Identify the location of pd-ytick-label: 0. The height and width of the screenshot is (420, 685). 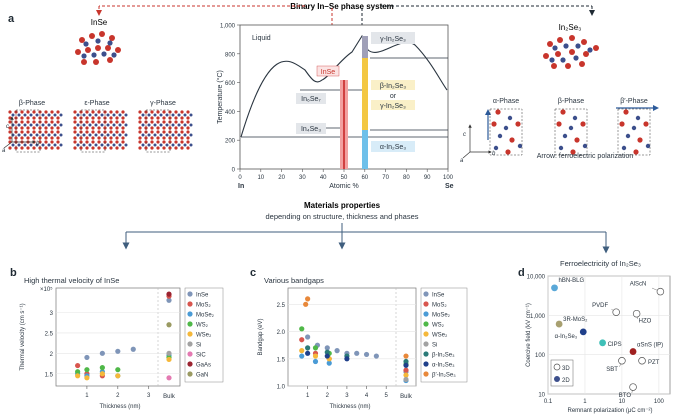
(234, 171).